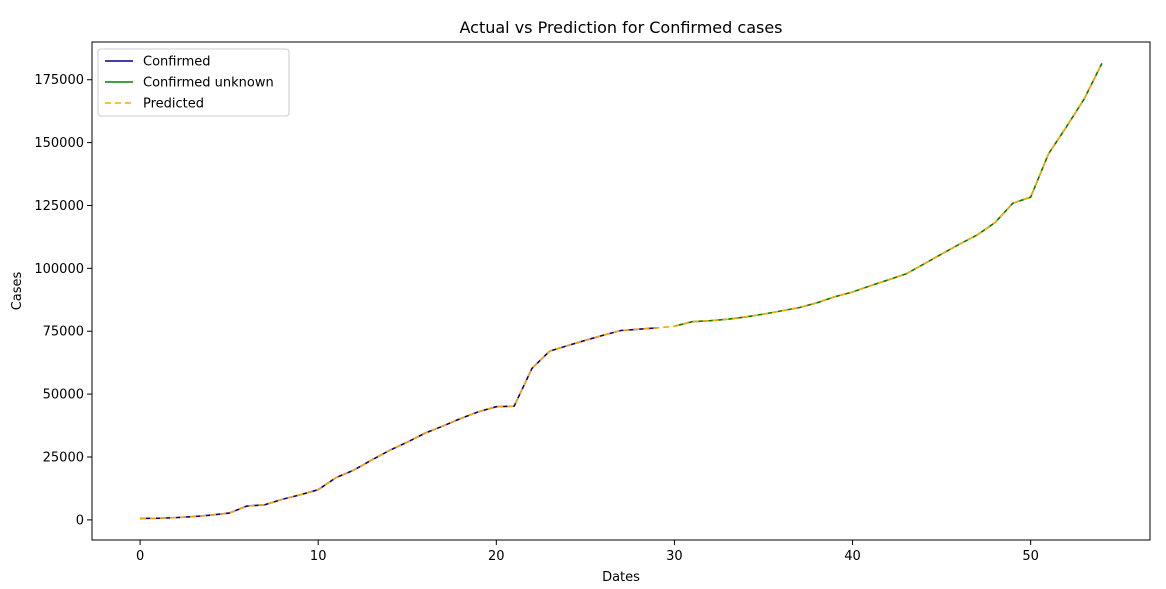 The width and height of the screenshot is (1166, 589). Describe the element at coordinates (587, 552) in the screenshot. I see `x-axis-ticks: 0 10 20 30 40 50` at that location.